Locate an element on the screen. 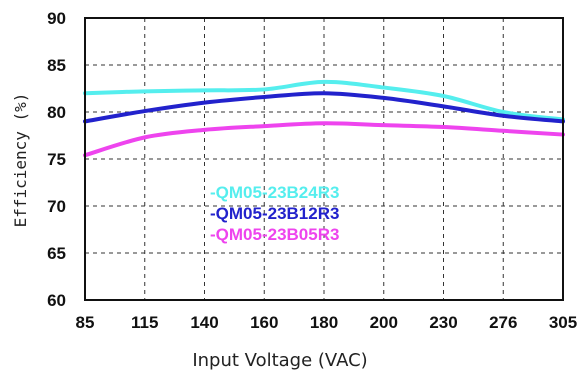 This screenshot has height=378, width=586. x-tick-label: 160 is located at coordinates (264, 322).